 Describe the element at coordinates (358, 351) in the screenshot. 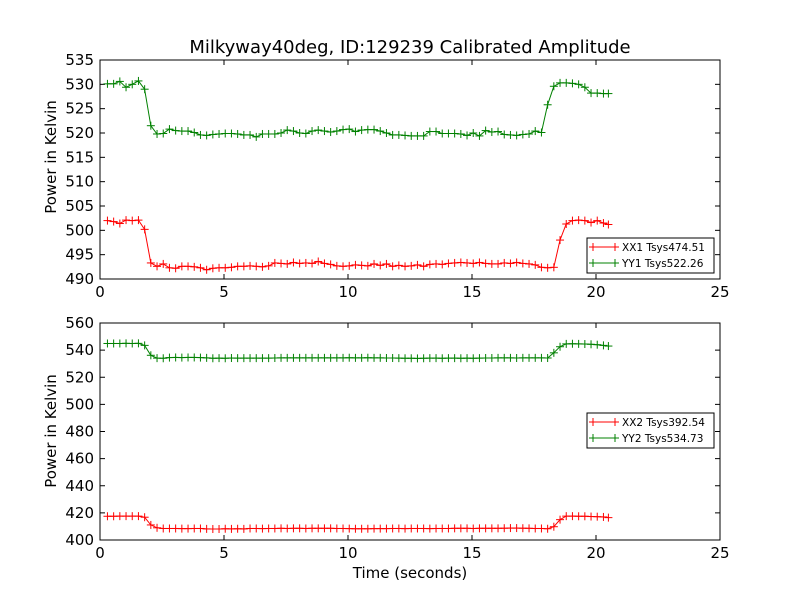

I see `series-yy2` at that location.